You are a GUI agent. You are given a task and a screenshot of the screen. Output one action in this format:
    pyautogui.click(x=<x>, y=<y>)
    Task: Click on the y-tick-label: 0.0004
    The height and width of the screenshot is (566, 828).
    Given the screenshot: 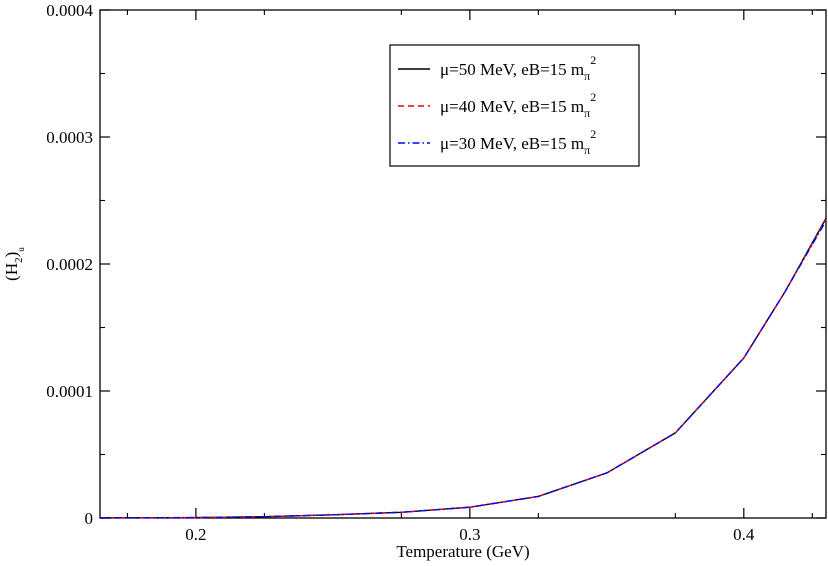 What is the action you would take?
    pyautogui.click(x=69, y=10)
    